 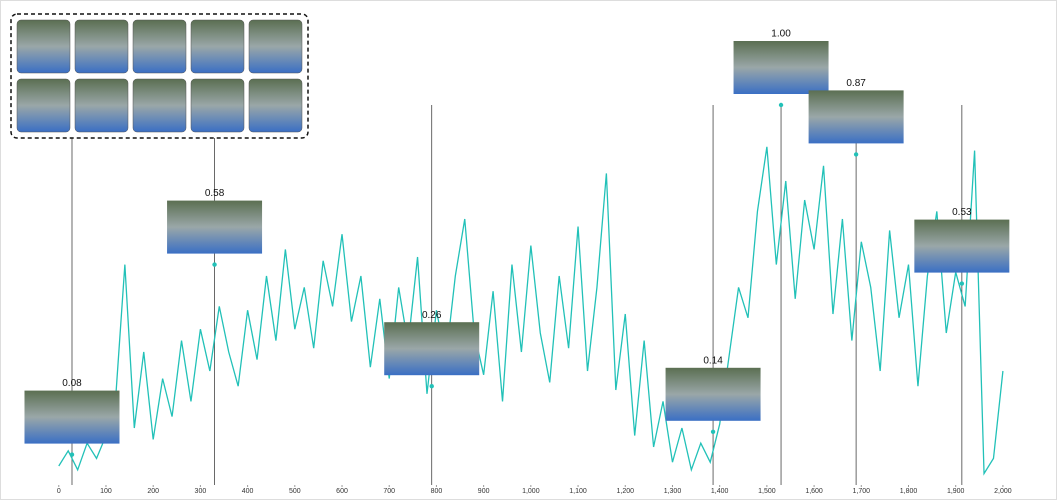 I want to click on x-tick-label: 0, so click(x=59, y=491).